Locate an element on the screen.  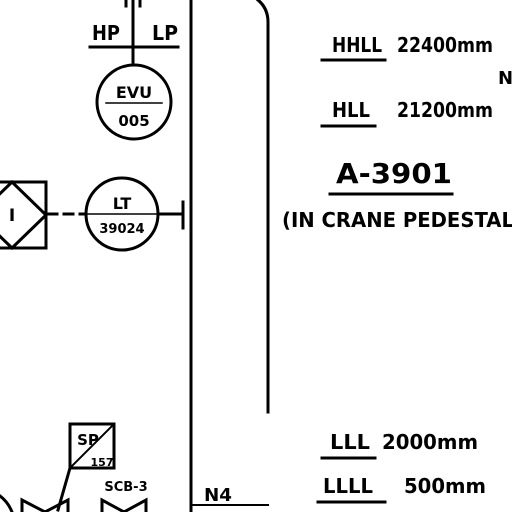
lt-tag: LT is located at coordinates (122, 203).